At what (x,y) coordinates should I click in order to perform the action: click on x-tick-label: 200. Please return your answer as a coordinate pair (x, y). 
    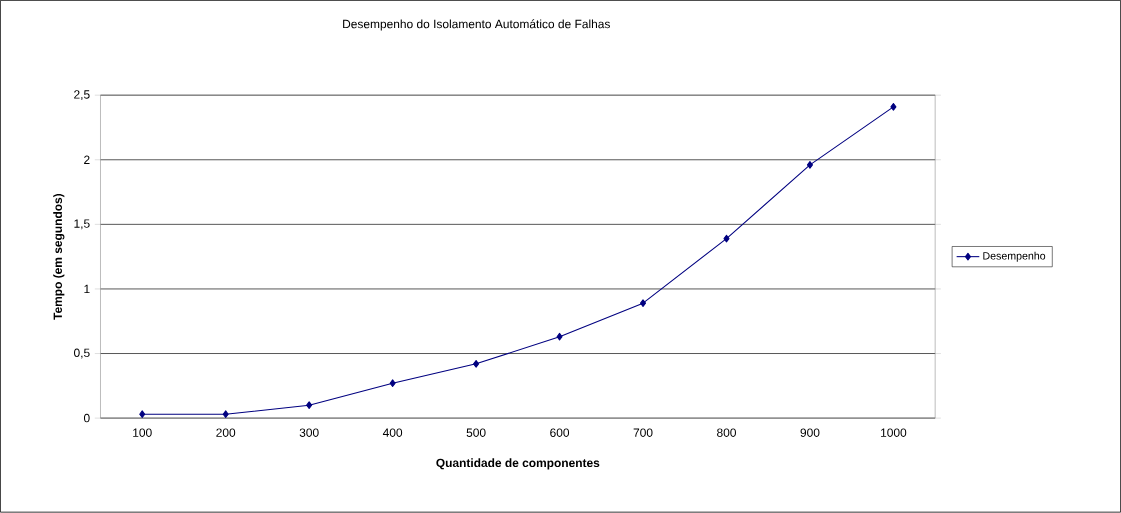
    Looking at the image, I should click on (226, 433).